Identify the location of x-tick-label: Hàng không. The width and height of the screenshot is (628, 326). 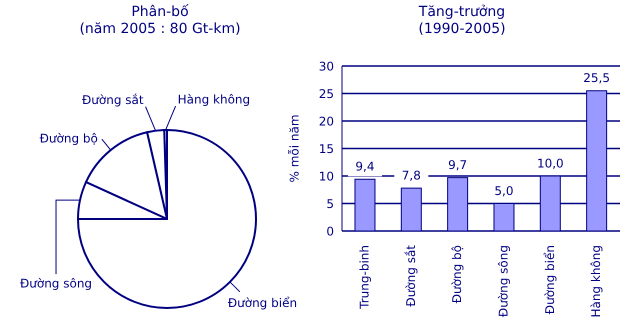
(596, 281).